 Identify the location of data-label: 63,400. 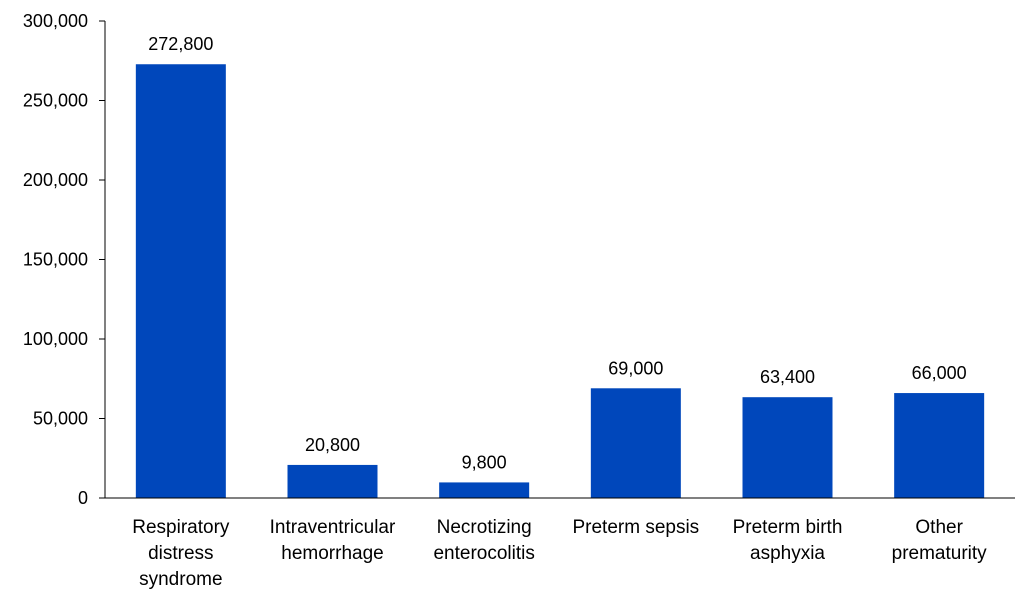
(787, 377).